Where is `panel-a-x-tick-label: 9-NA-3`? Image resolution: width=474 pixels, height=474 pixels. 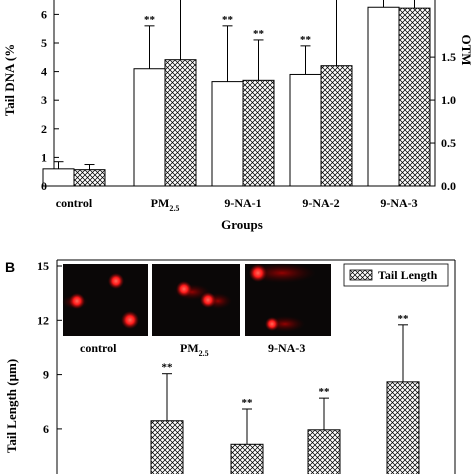
panel-a-x-tick-label: 9-NA-3 is located at coordinates (398, 203).